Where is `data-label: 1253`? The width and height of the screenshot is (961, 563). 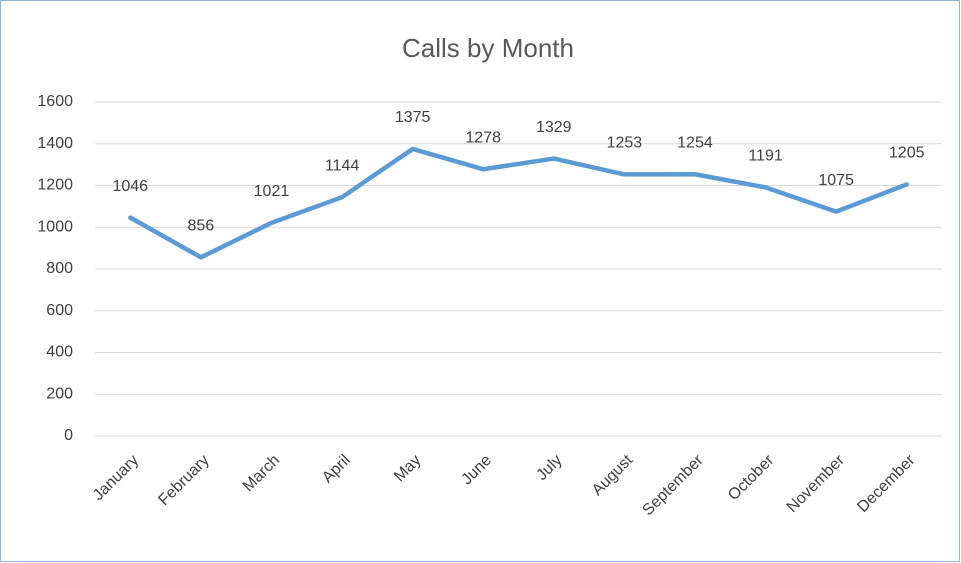
data-label: 1253 is located at coordinates (625, 143).